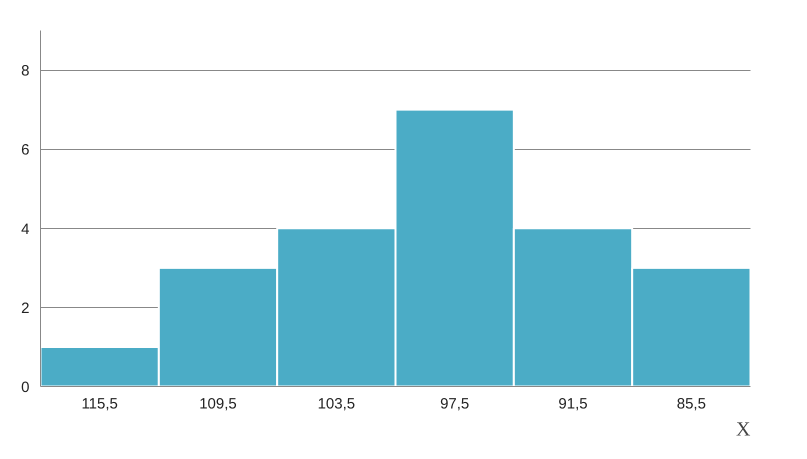 This screenshot has height=459, width=807. I want to click on x-tick-label: 91,5, so click(573, 404).